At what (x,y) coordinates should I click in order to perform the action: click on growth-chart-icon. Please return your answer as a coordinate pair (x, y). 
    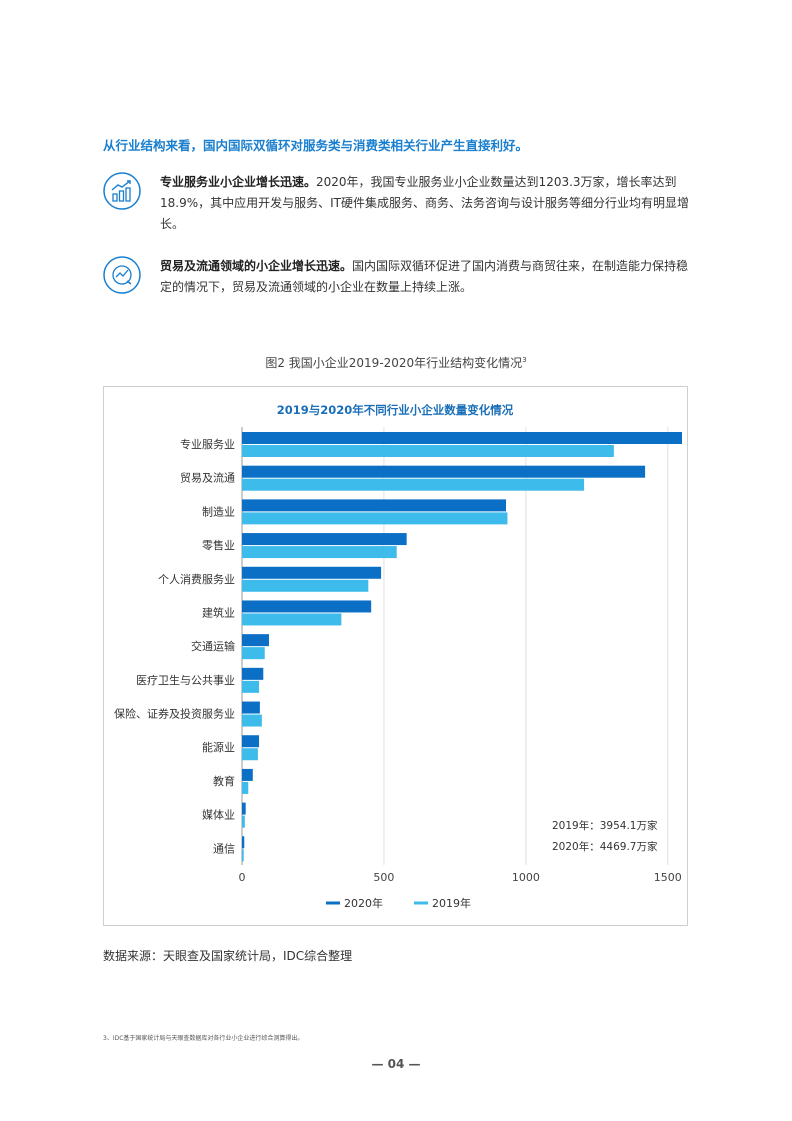
    Looking at the image, I should click on (122, 191).